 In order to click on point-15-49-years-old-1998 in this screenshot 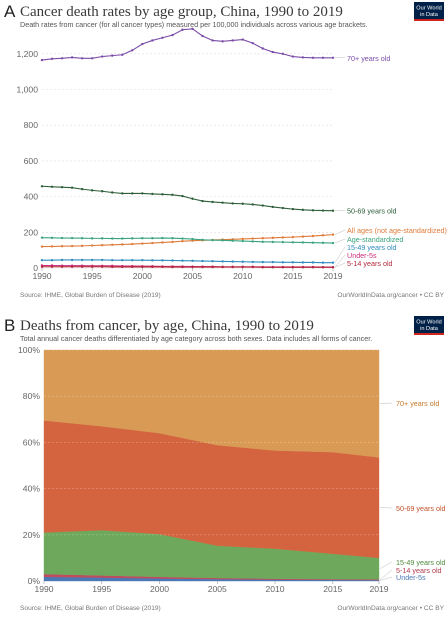, I will do `click(122, 260)`.